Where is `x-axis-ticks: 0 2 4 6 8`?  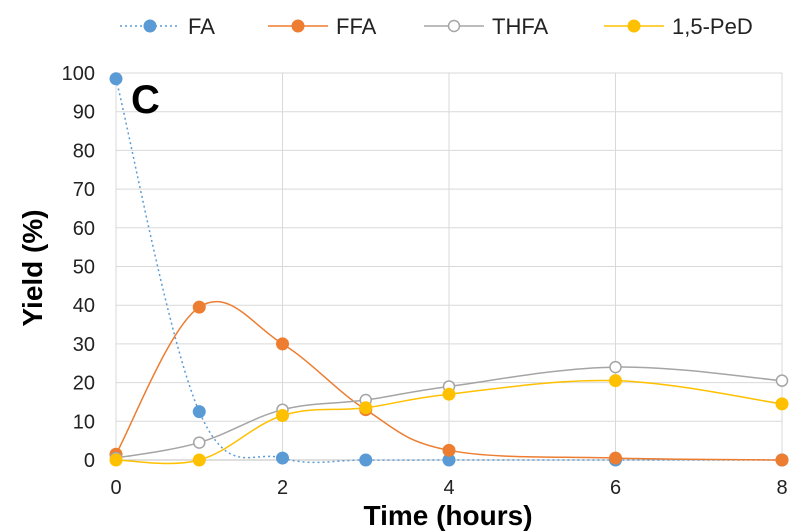 x-axis-ticks: 0 2 4 6 8 is located at coordinates (448, 488).